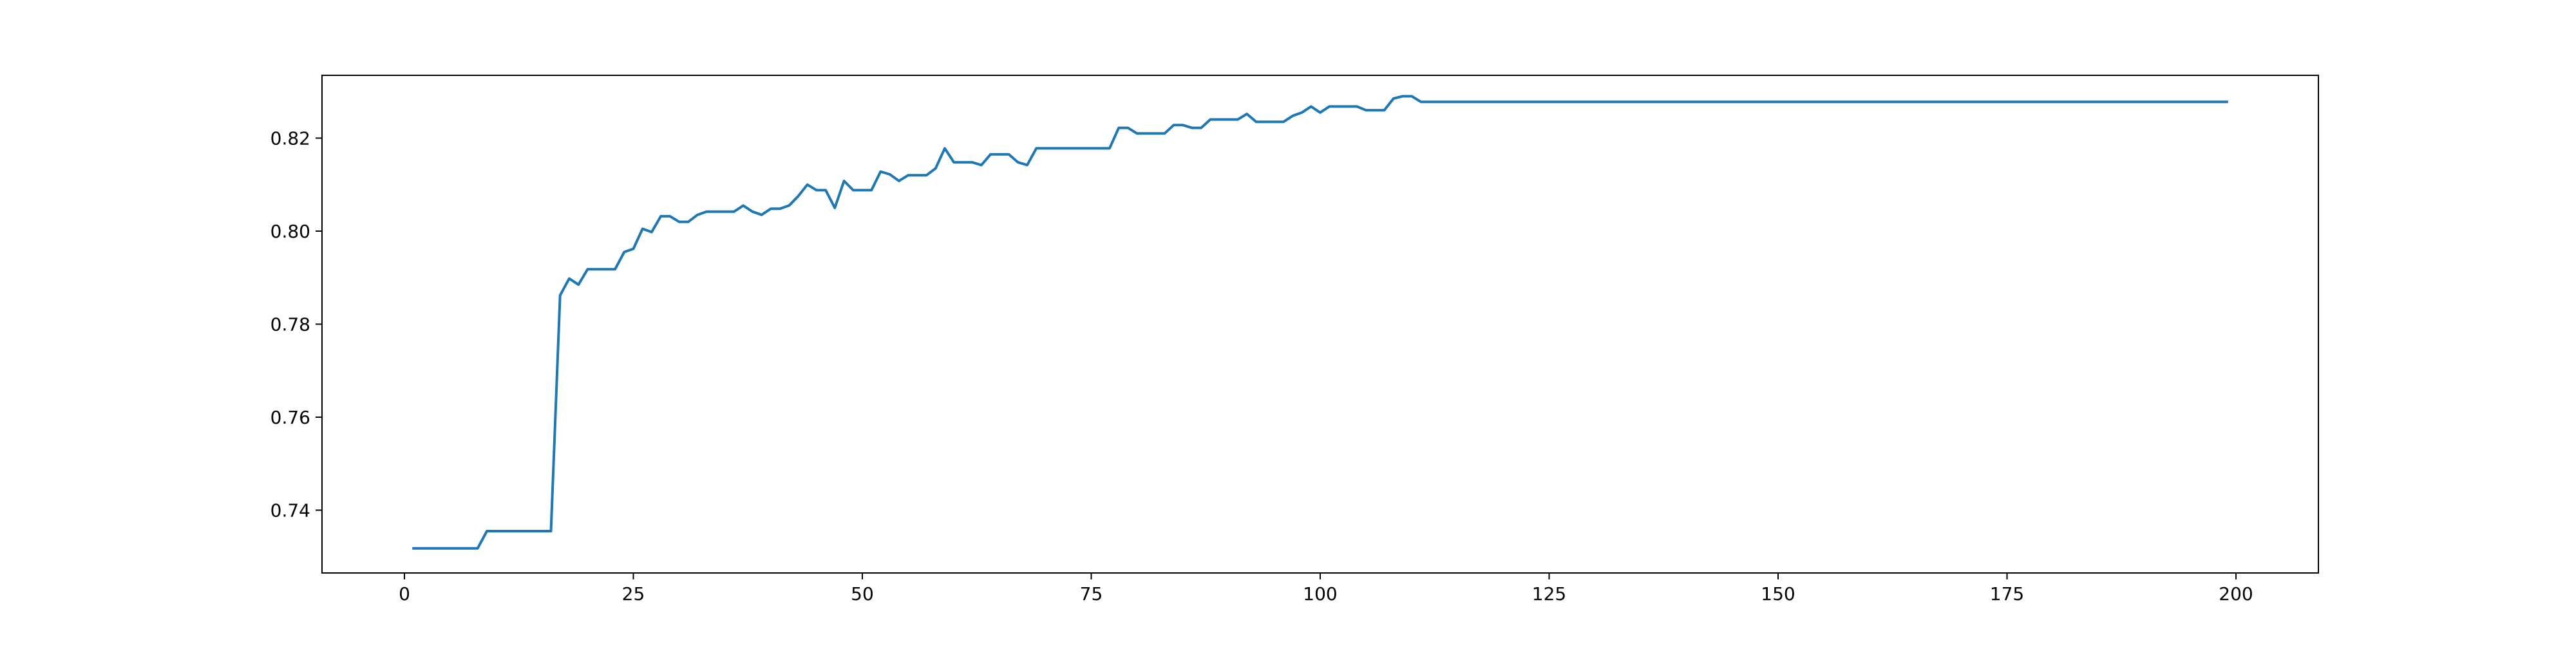  Describe the element at coordinates (290, 138) in the screenshot. I see `y-tick-label: 0.82` at that location.